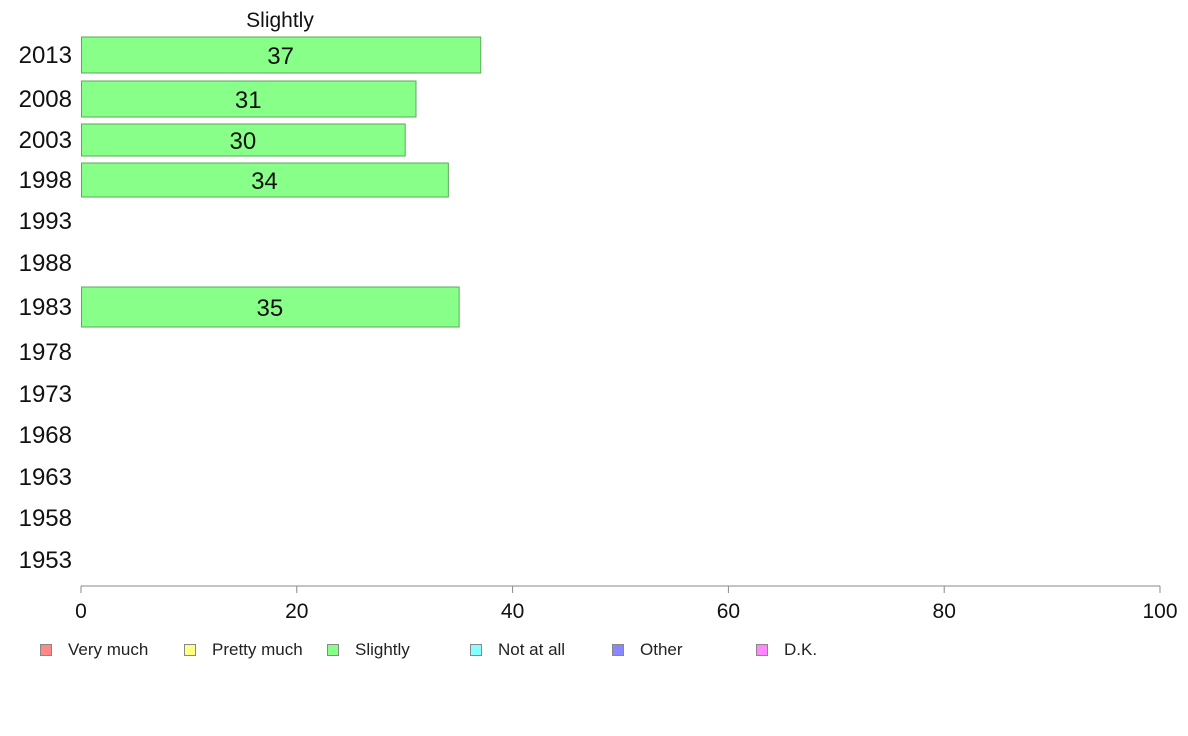 This screenshot has width=1188, height=736. Describe the element at coordinates (1159, 611) in the screenshot. I see `x-tick-label: 100` at that location.